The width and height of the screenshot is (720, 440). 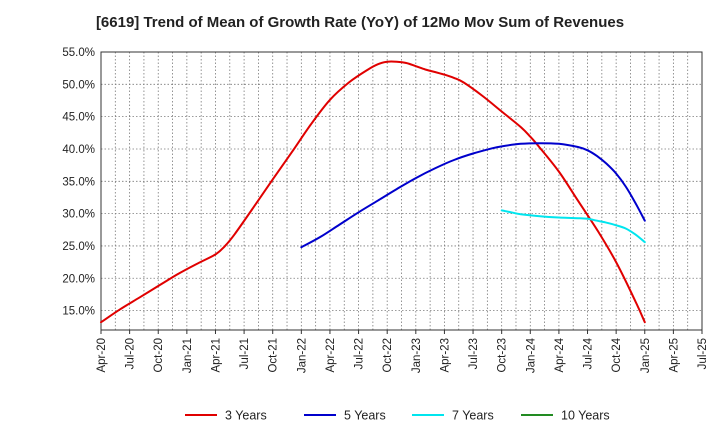 I want to click on x-tick-label: Oct-23, so click(x=503, y=355).